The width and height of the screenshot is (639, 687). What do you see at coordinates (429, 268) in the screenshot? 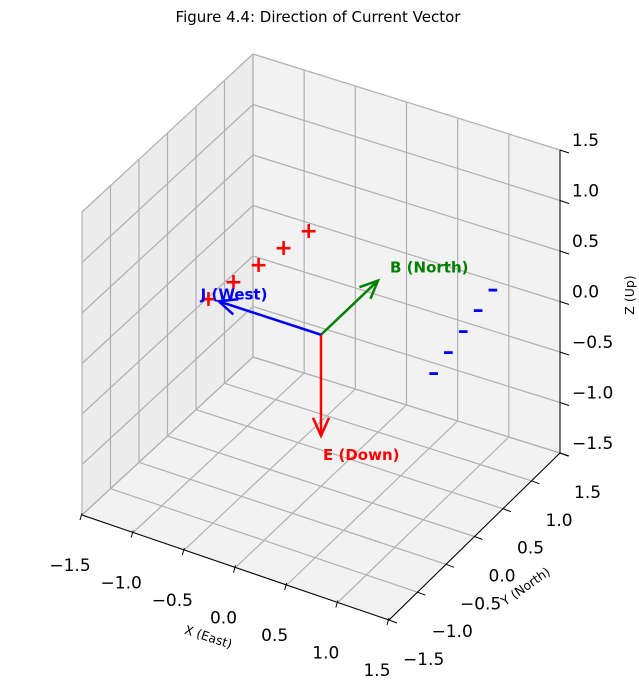
I see `vector-label: B (North)` at bounding box center [429, 268].